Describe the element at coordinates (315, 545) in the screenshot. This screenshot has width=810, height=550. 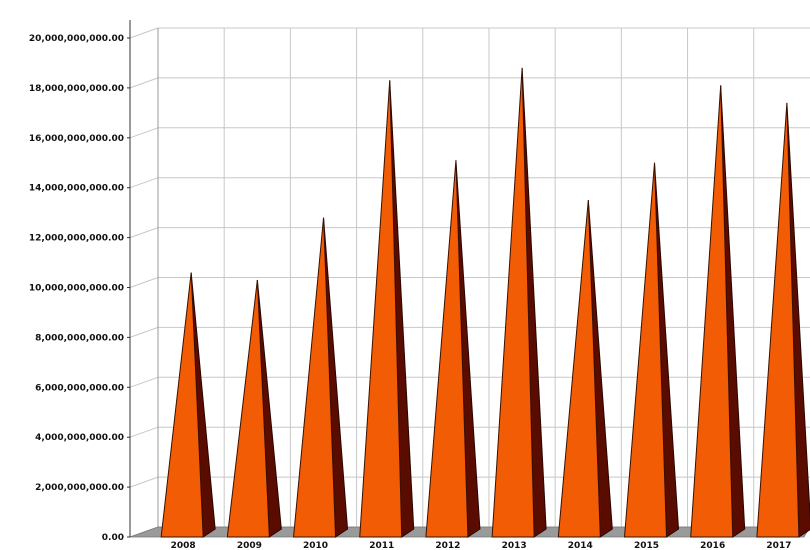
I see `x-tick-label: 2010` at that location.